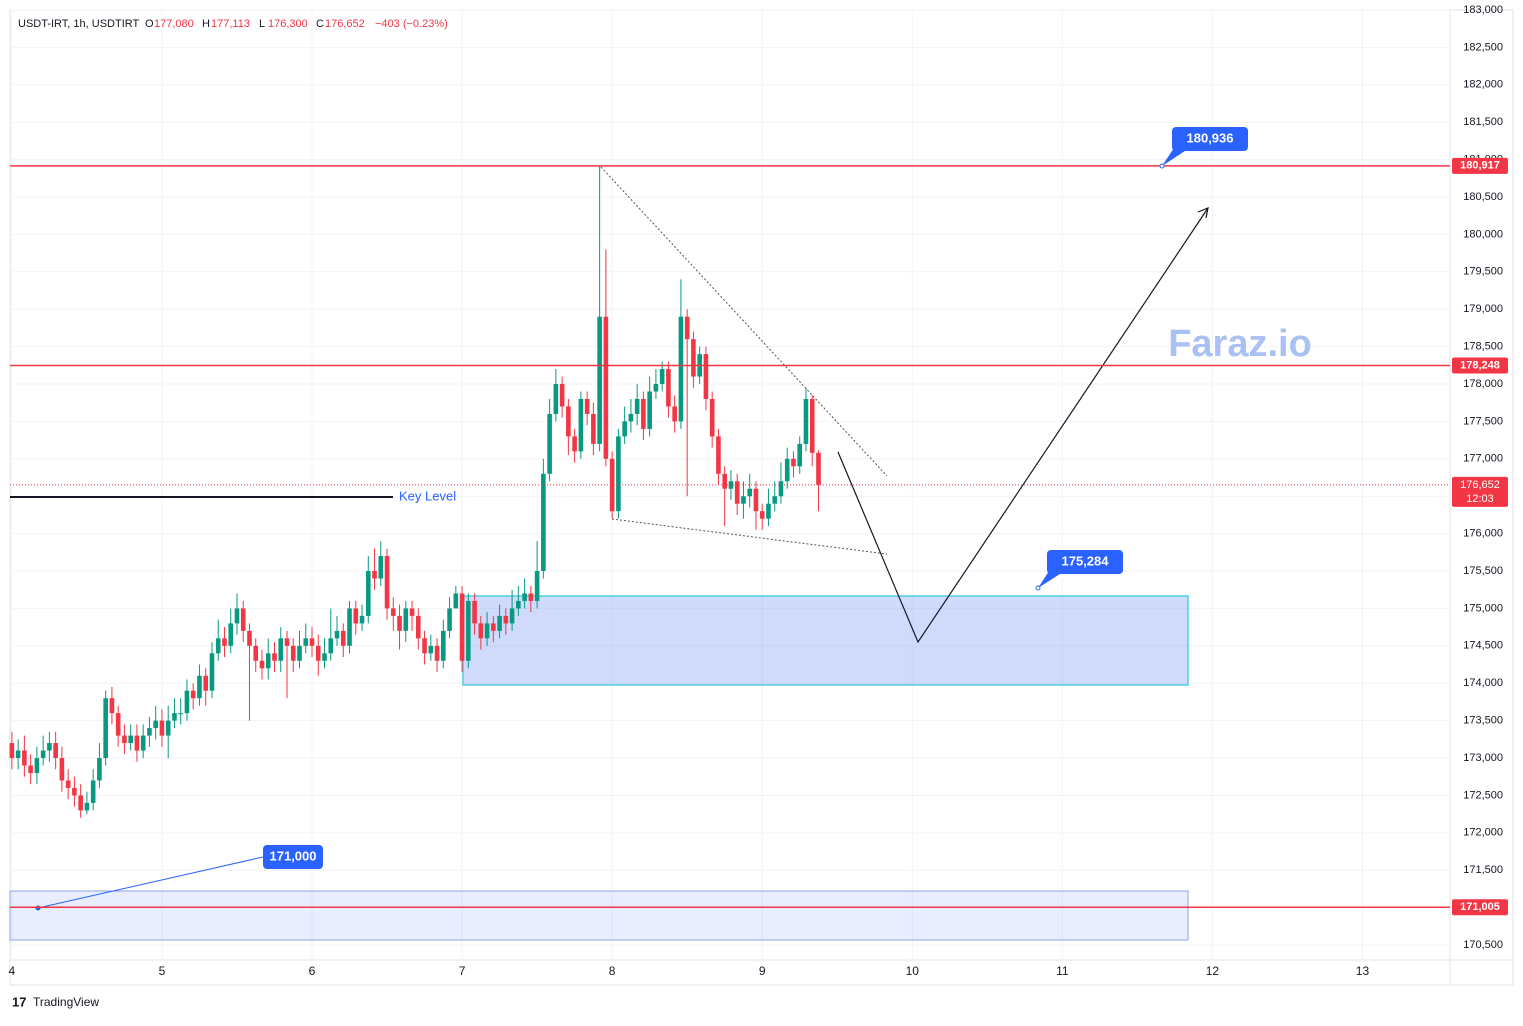  Describe the element at coordinates (1023, 425) in the screenshot. I see `projection-path` at that location.